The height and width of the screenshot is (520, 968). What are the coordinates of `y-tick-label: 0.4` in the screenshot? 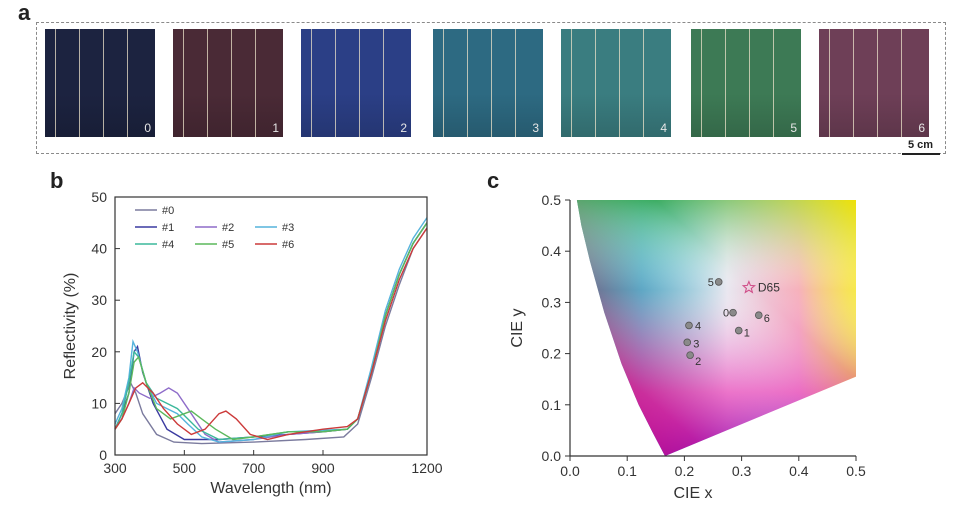 It's located at (552, 251).